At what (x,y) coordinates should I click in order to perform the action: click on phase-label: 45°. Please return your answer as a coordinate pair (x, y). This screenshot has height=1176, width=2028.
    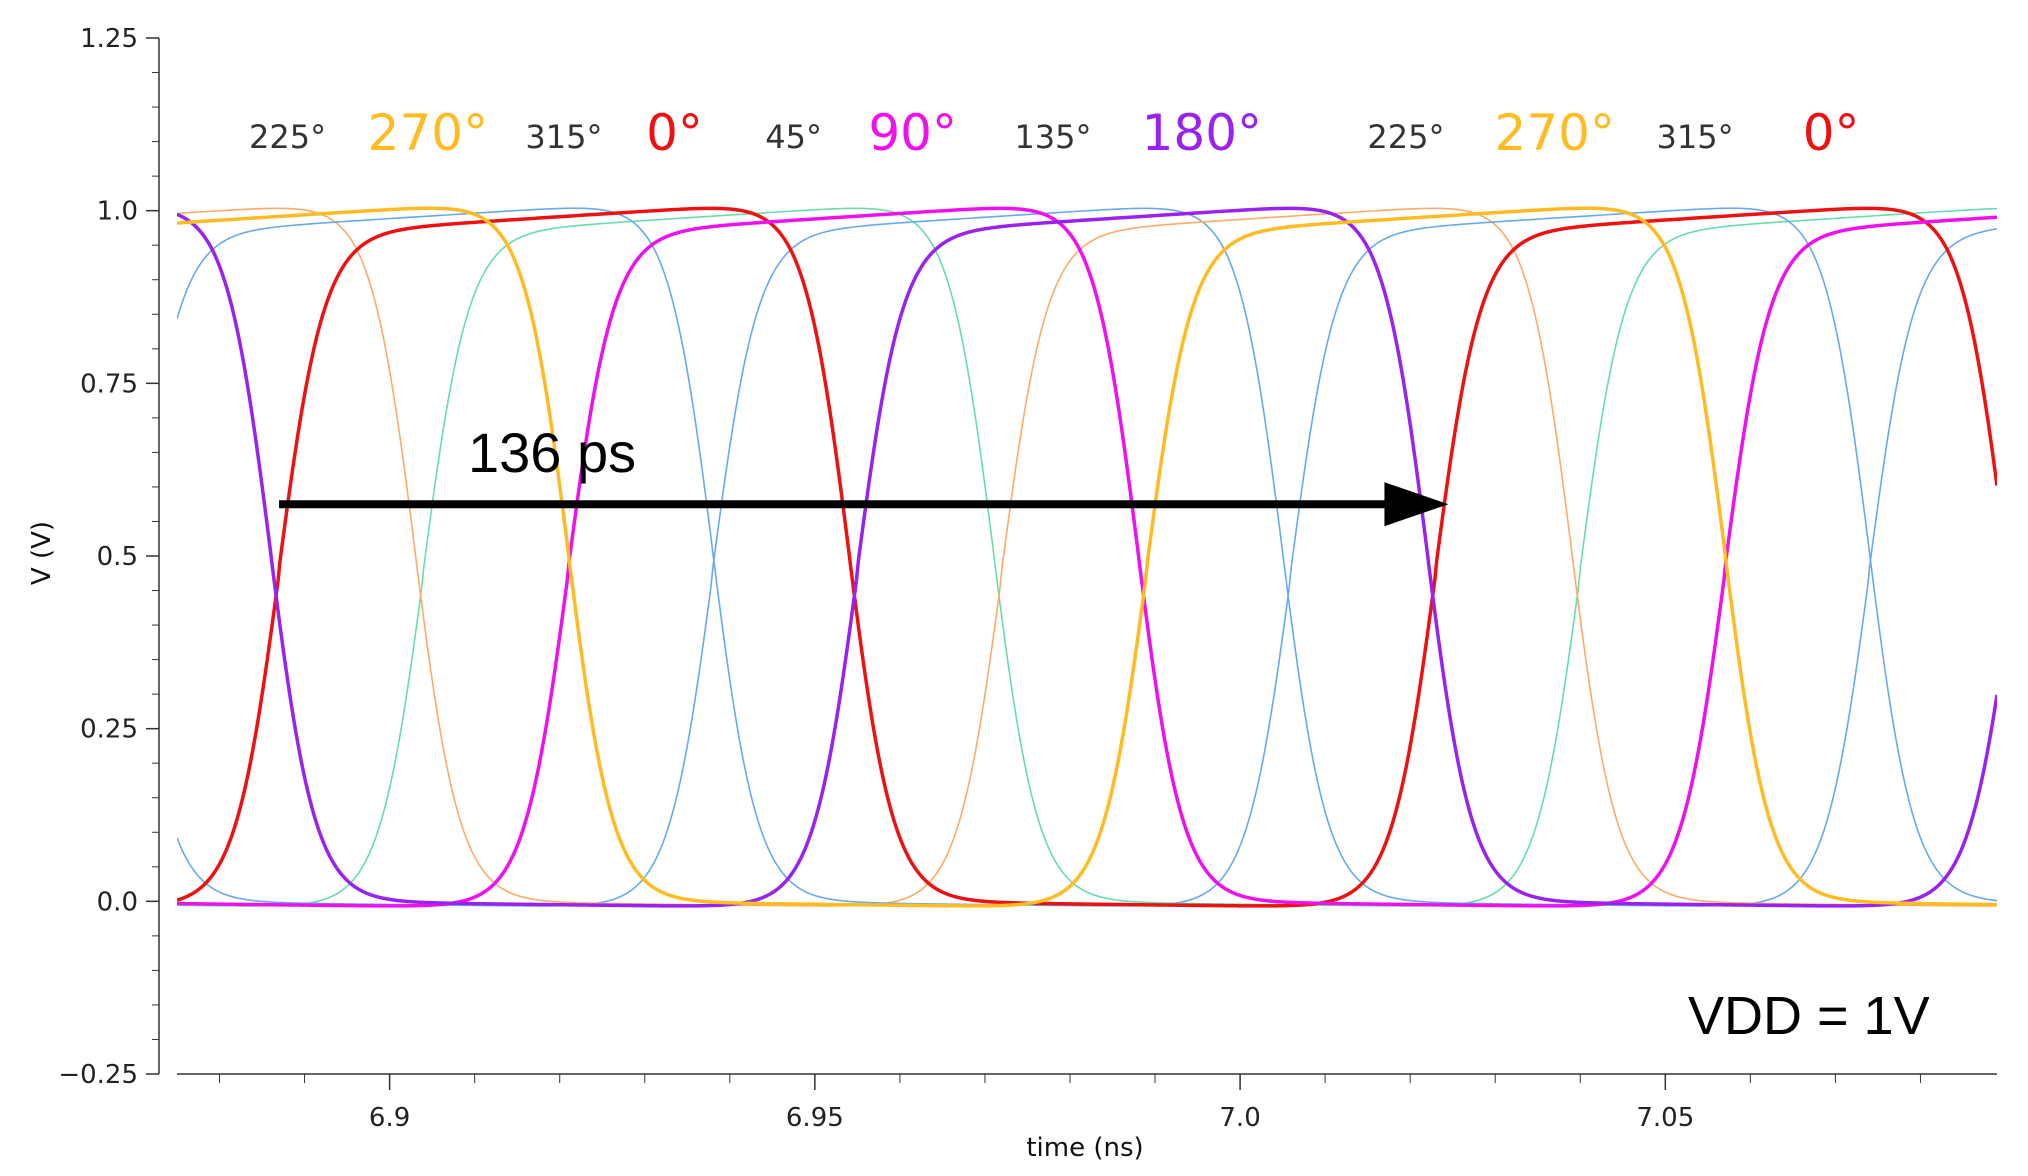
    Looking at the image, I should click on (793, 137).